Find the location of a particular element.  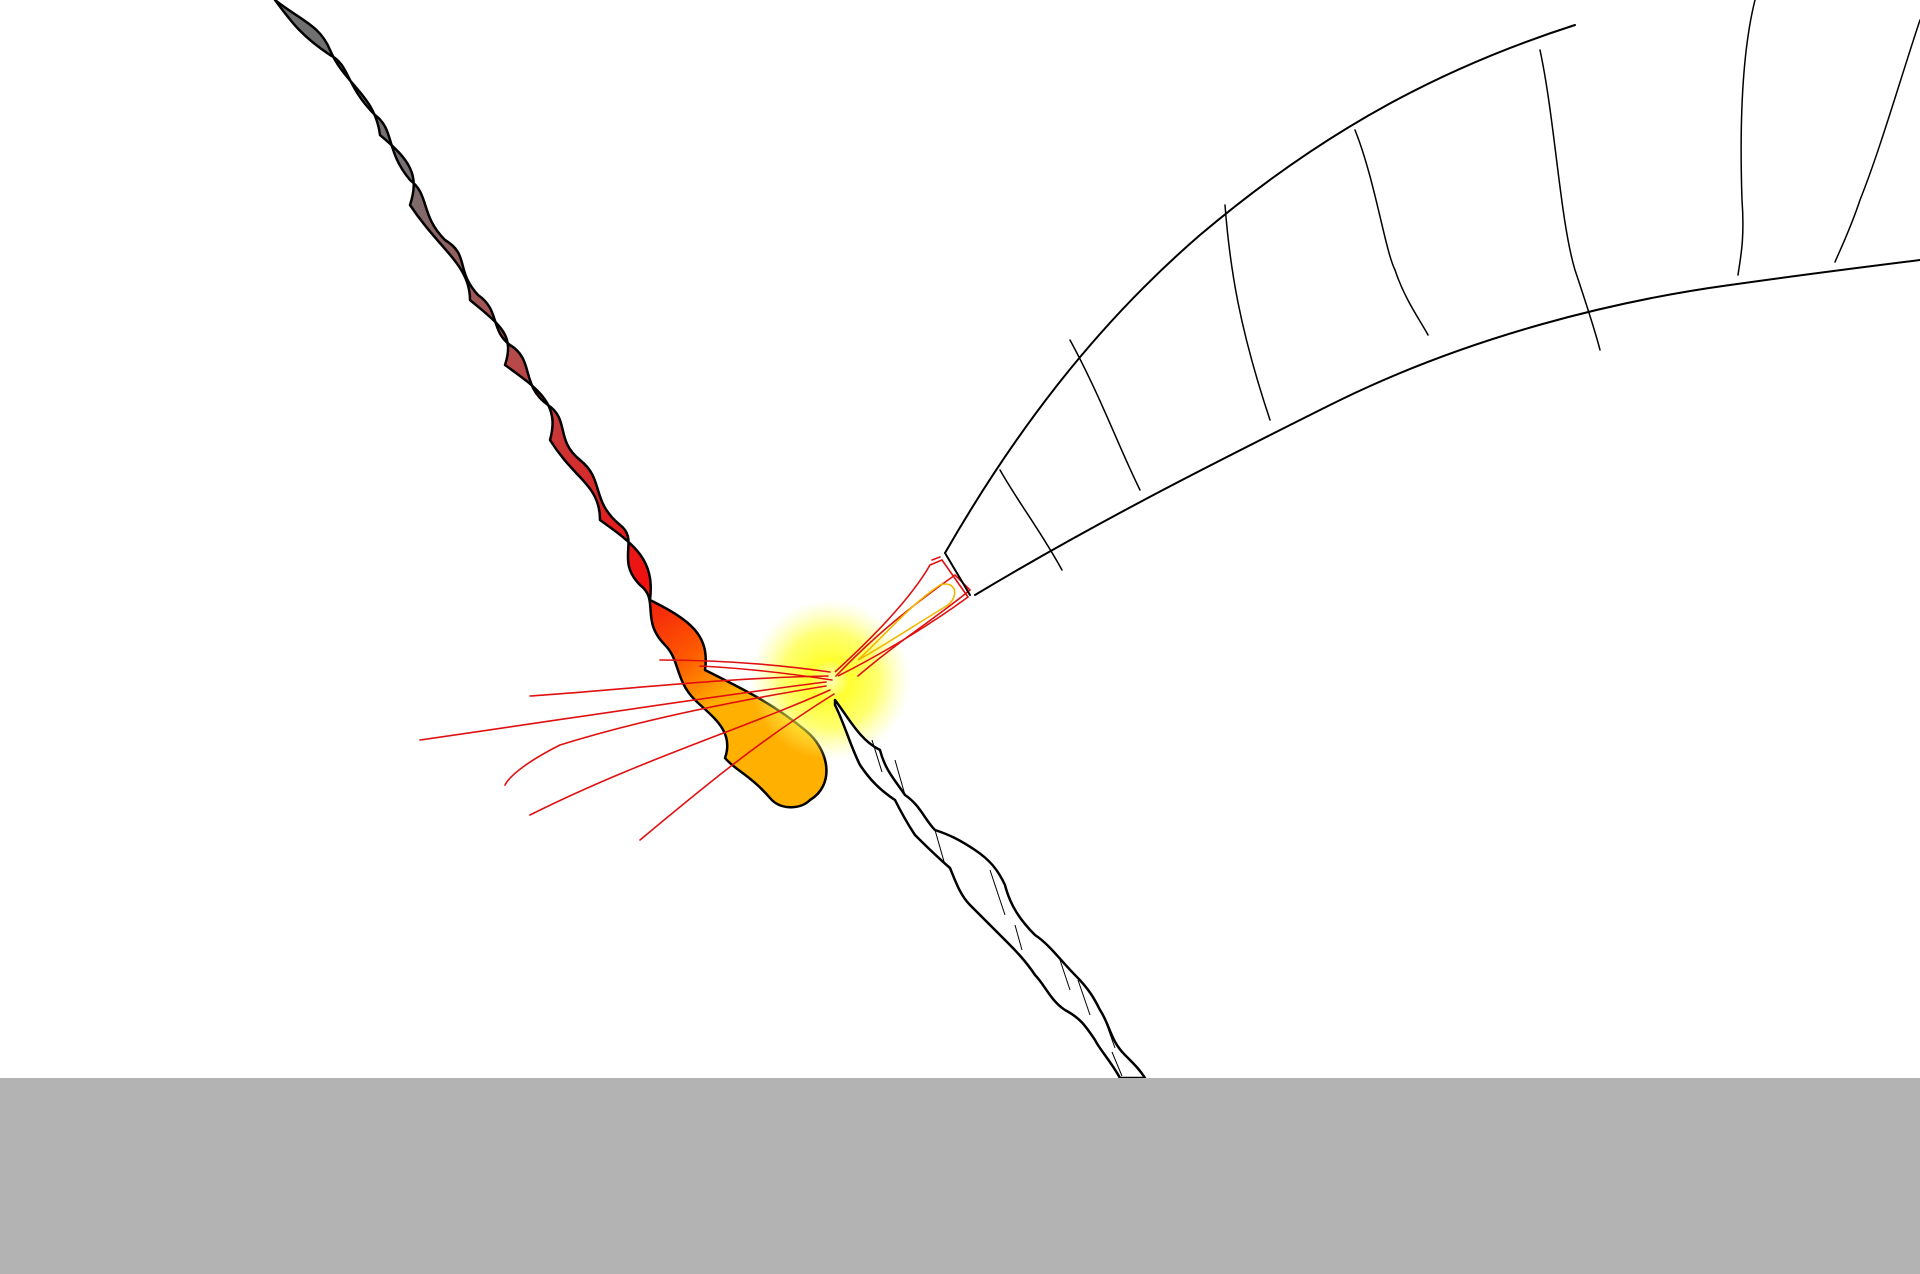

connector-flame is located at coordinates (902, 618).